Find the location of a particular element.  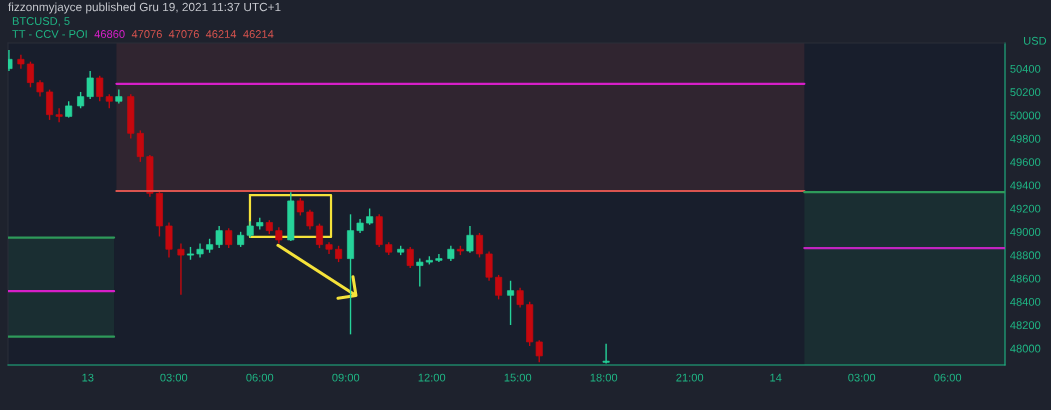

y-tick-label: 48200 is located at coordinates (1025, 325).